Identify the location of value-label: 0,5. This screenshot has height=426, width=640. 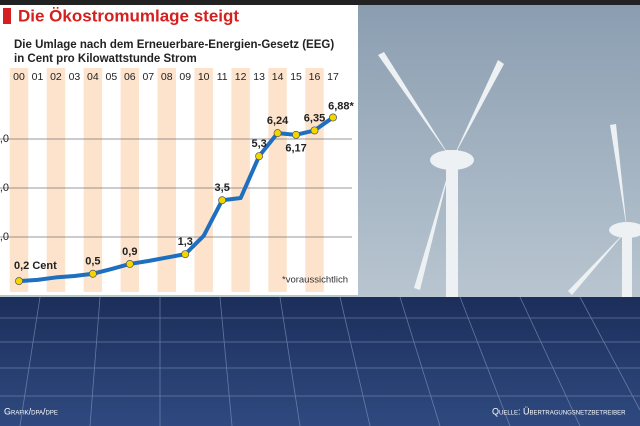
(92, 262).